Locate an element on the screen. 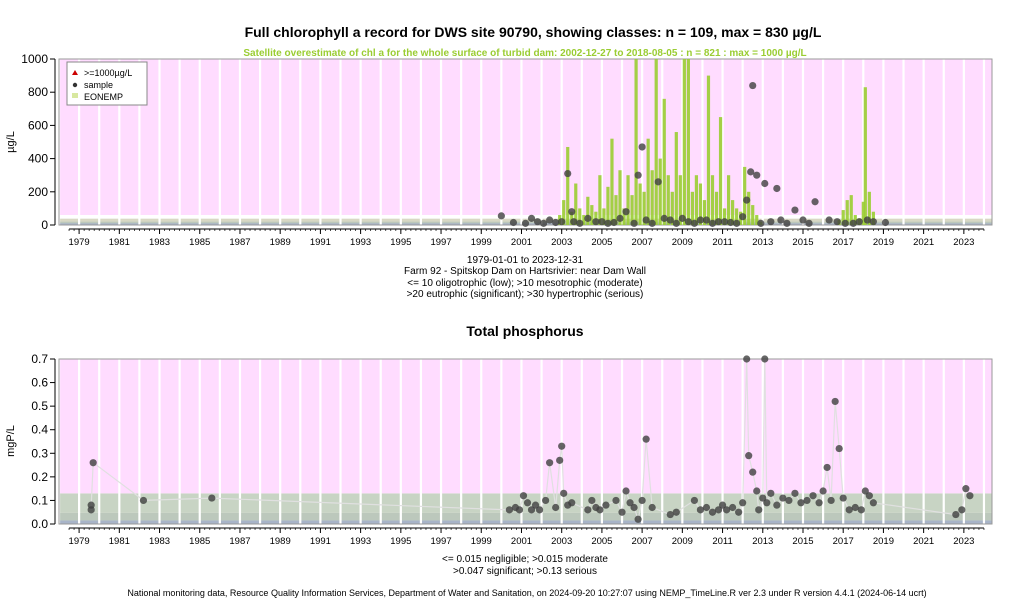 This screenshot has height=600, width=1024. y-tick-label: 200 is located at coordinates (38, 192).